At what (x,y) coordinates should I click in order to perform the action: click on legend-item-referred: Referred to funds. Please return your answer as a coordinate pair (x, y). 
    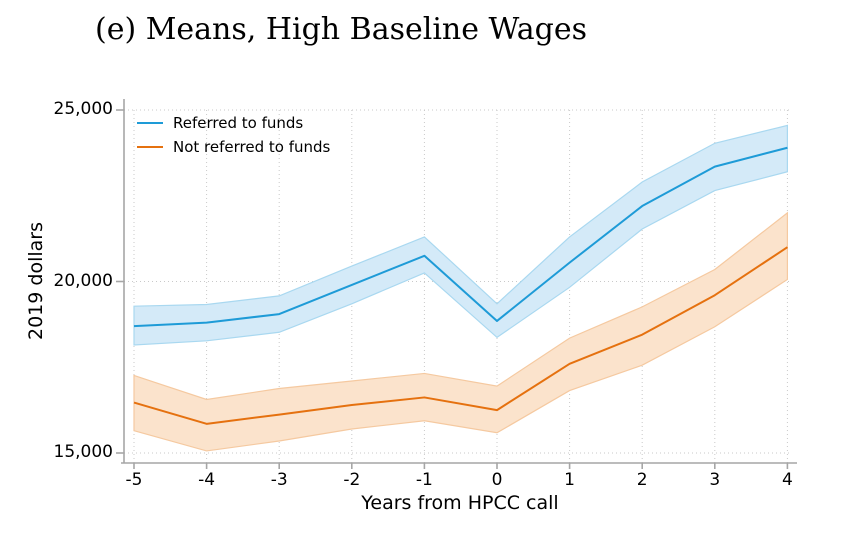
    Looking at the image, I should click on (233, 123).